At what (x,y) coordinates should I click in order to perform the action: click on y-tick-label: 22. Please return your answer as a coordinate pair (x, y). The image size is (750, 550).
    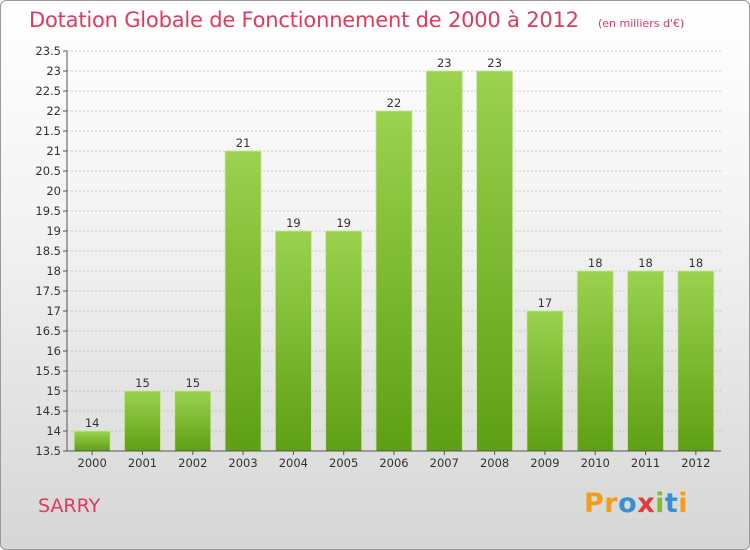
    Looking at the image, I should click on (53, 111).